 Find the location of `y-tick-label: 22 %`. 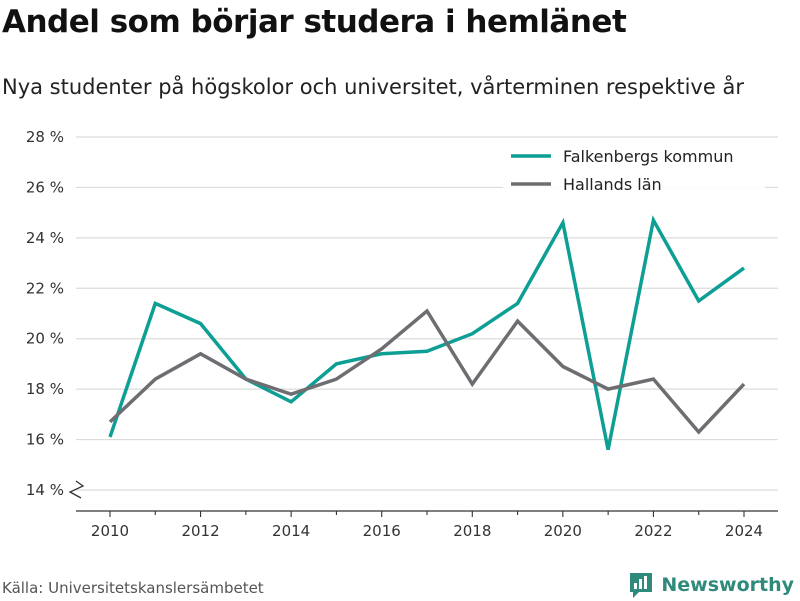

y-tick-label: 22 % is located at coordinates (45, 288).